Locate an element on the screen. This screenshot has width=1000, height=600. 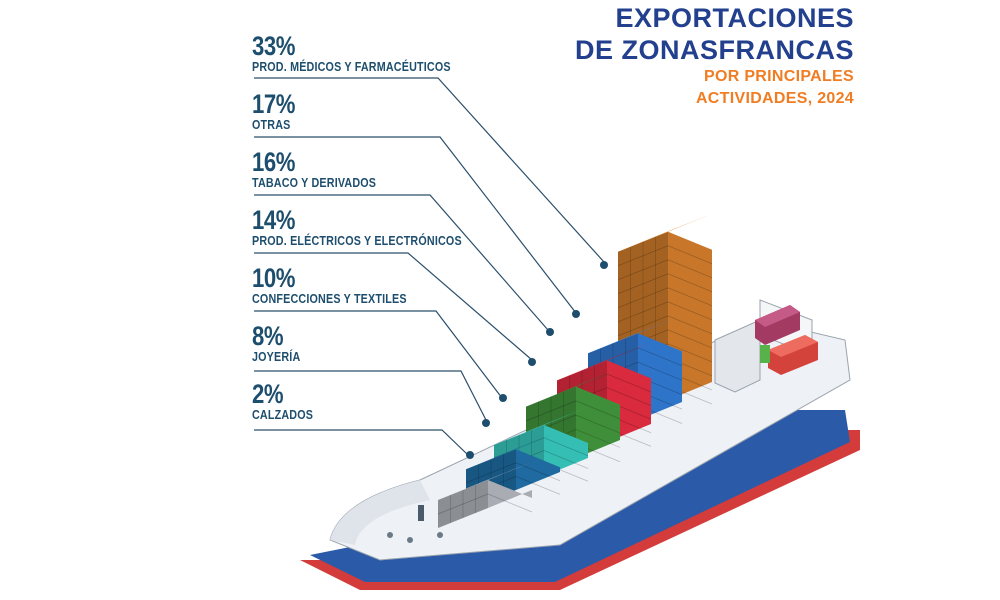
legend-item-medicos: 33% PROD. MÉDICOS Y FARMACÉUTICOS is located at coordinates (422, 53).